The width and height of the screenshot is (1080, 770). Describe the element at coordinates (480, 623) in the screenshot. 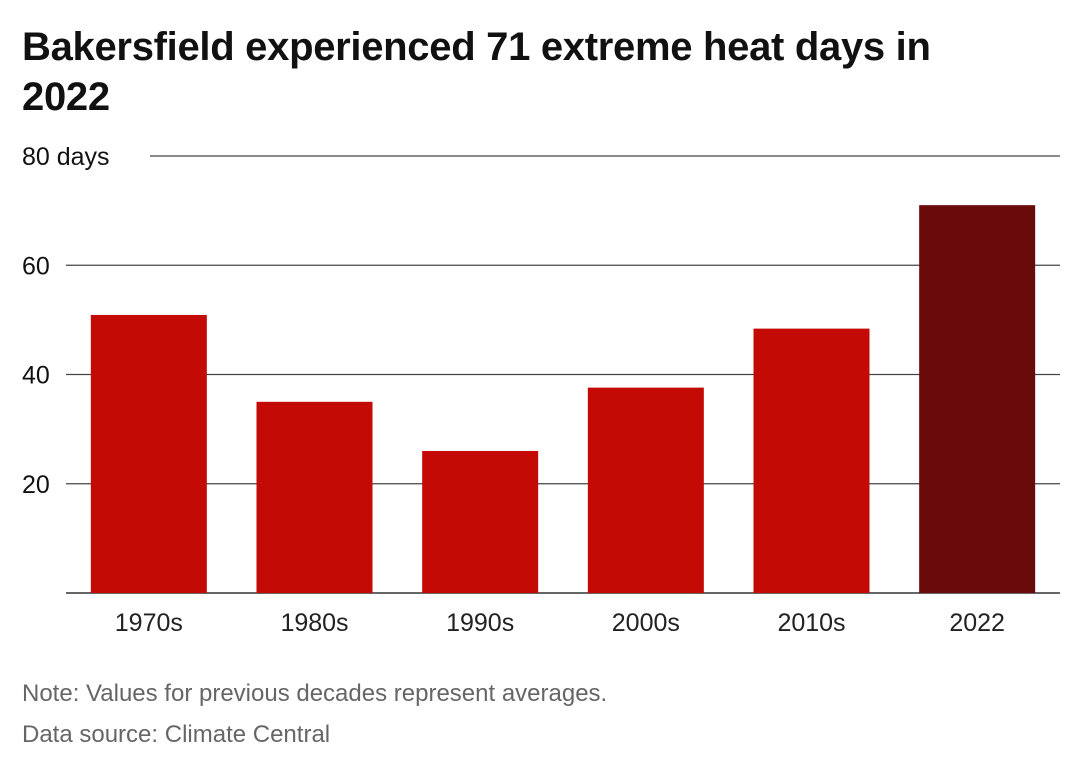

I see `x-tick-label: 1990s` at that location.